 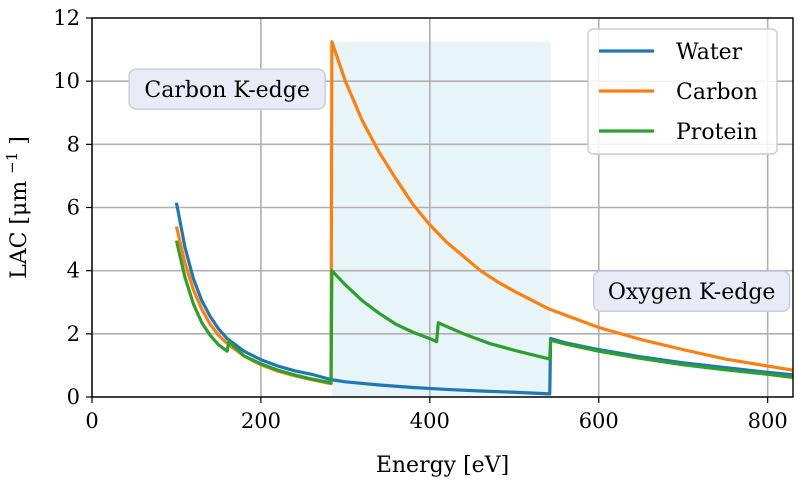 I want to click on legend-label: Carbon, so click(x=717, y=92).